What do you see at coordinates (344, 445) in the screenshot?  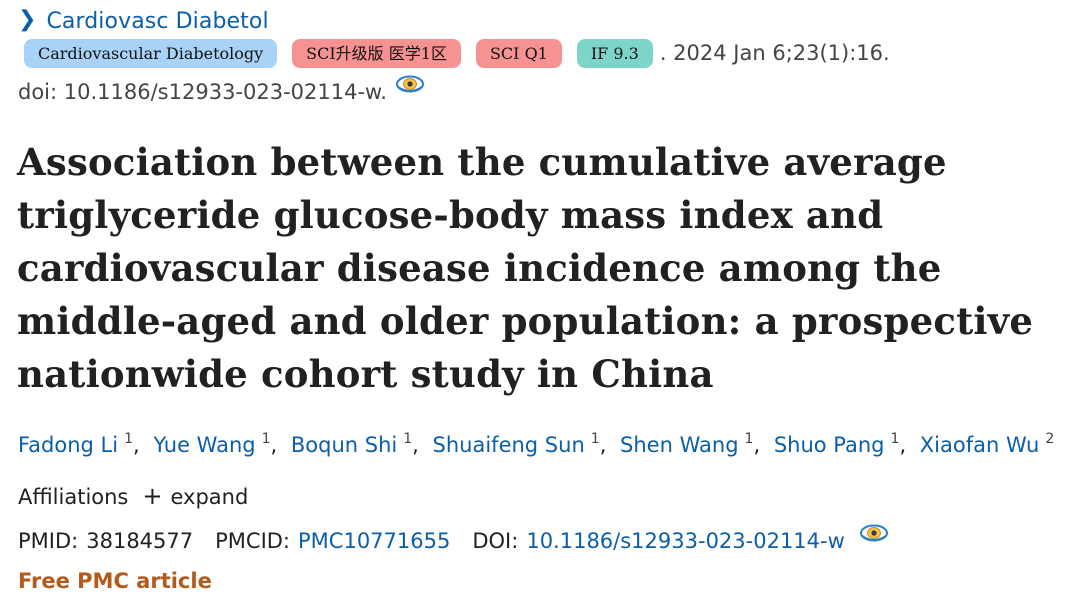 I see `author-link: Boqun Shi` at bounding box center [344, 445].